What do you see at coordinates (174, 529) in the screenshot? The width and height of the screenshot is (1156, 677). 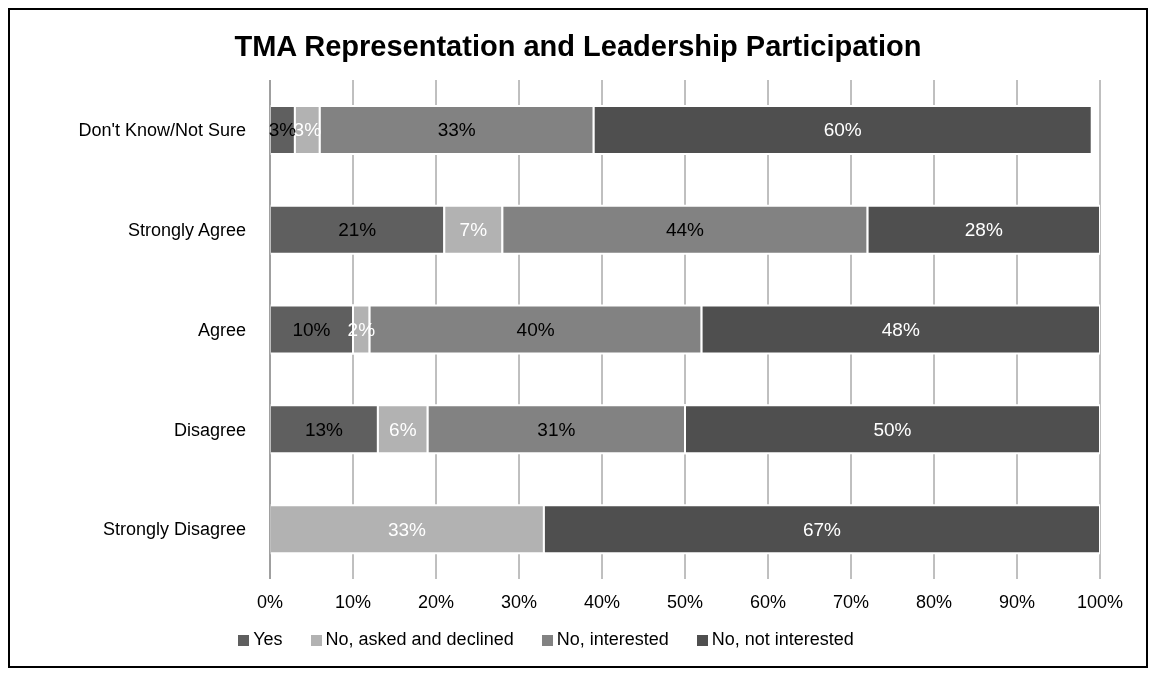 I see `y-tick-label: Strongly Disagree` at bounding box center [174, 529].